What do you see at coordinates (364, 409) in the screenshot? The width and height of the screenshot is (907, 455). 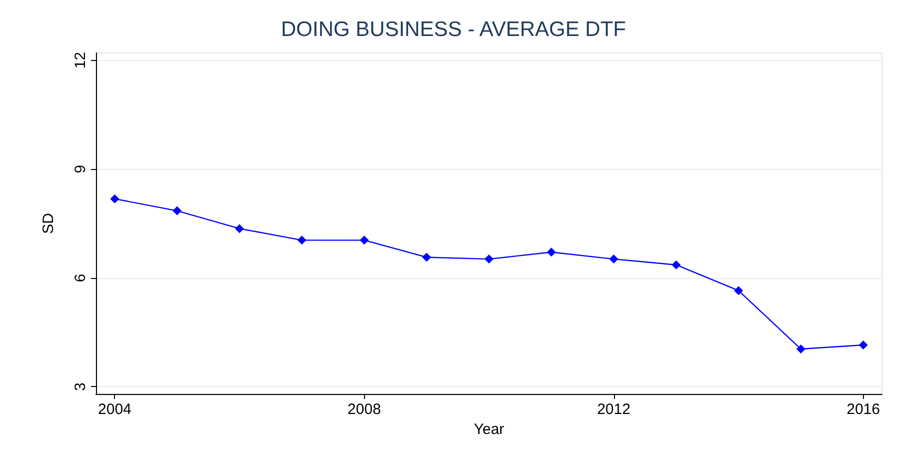 I see `x-tick-label: 2008` at bounding box center [364, 409].